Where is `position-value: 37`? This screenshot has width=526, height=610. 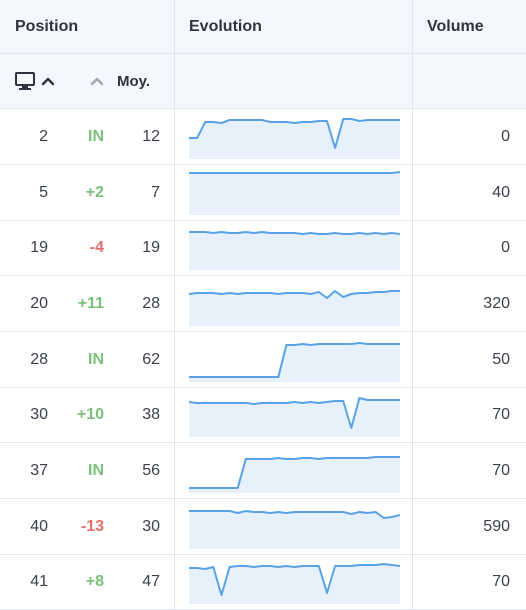
position-value: 37 is located at coordinates (39, 470).